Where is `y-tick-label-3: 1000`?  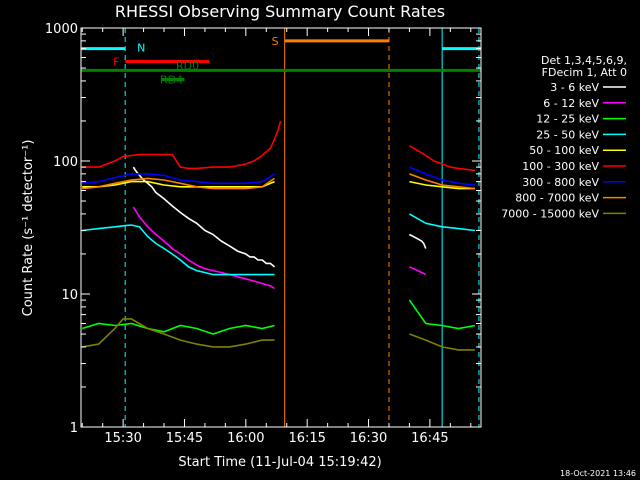 y-tick-label-3: 1000 is located at coordinates (61, 29).